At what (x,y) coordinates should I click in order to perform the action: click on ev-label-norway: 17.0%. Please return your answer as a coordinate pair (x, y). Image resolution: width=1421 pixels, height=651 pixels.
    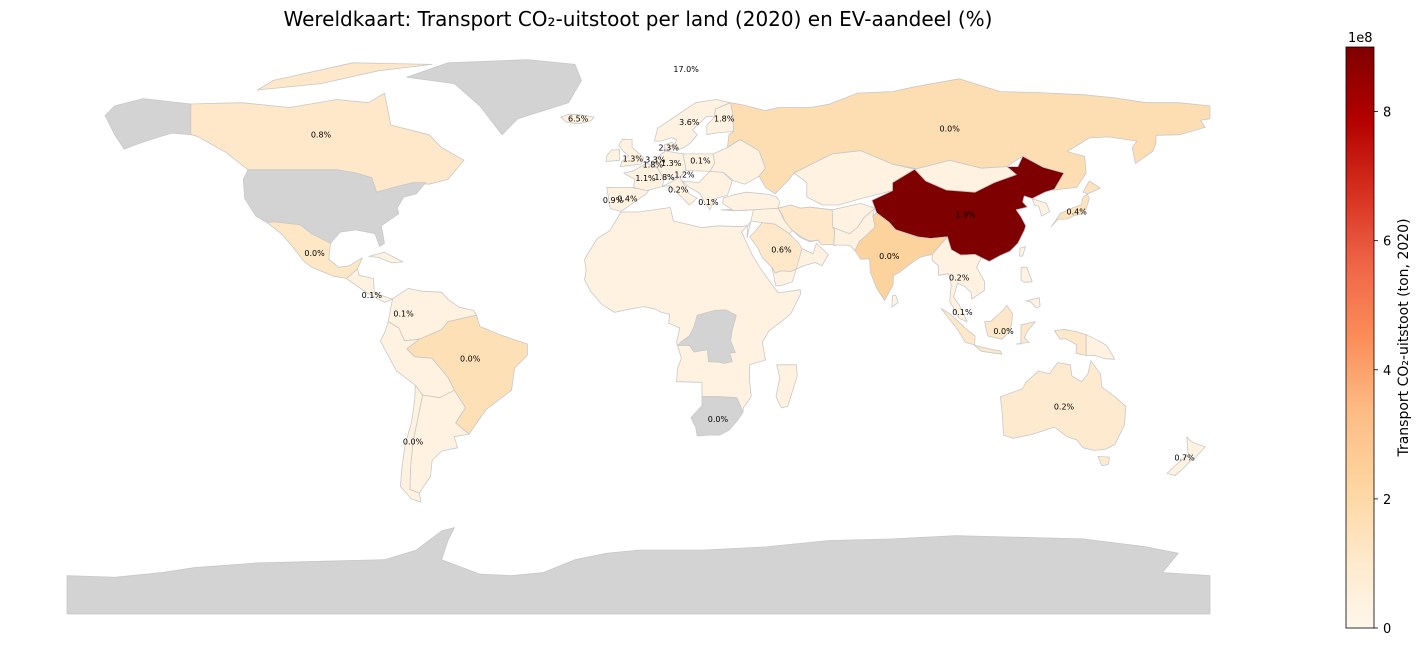
    Looking at the image, I should click on (686, 69).